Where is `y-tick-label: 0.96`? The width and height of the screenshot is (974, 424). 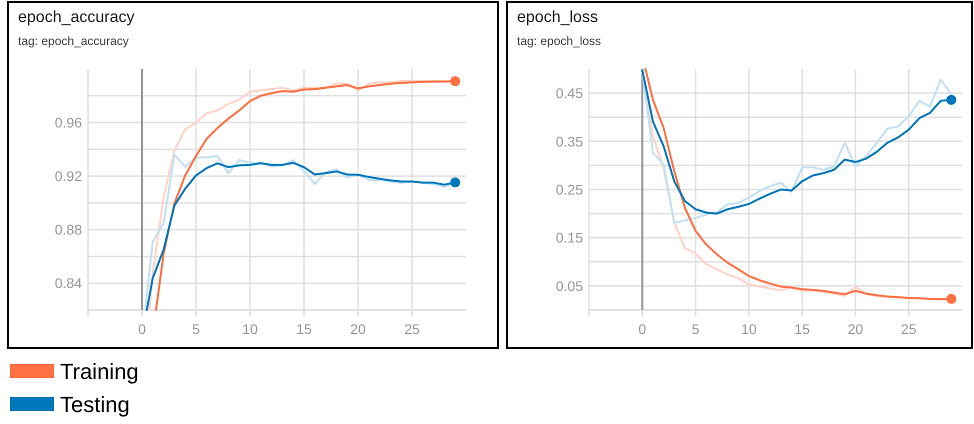 y-tick-label: 0.96 is located at coordinates (68, 122).